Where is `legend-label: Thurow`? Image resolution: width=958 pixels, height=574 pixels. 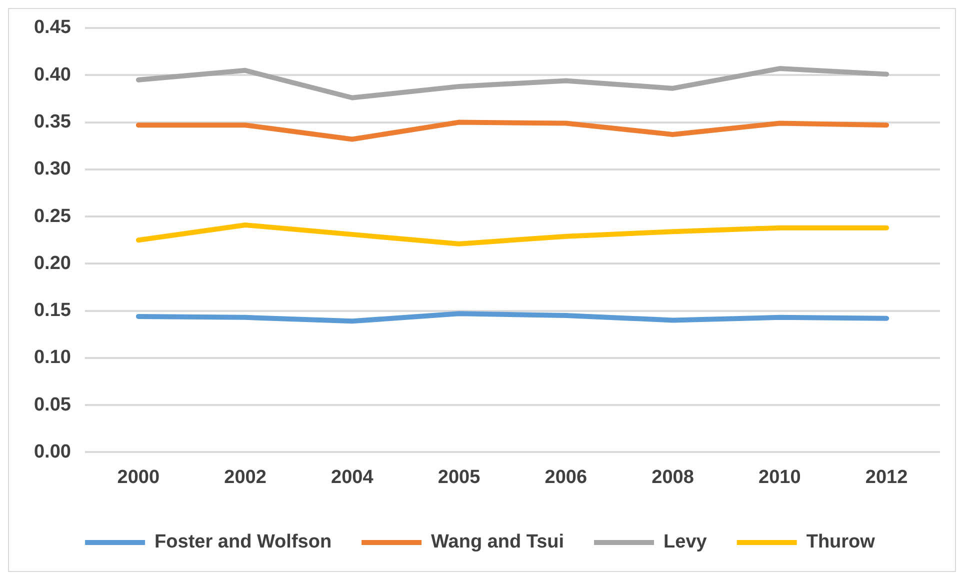 legend-label: Thurow is located at coordinates (841, 542).